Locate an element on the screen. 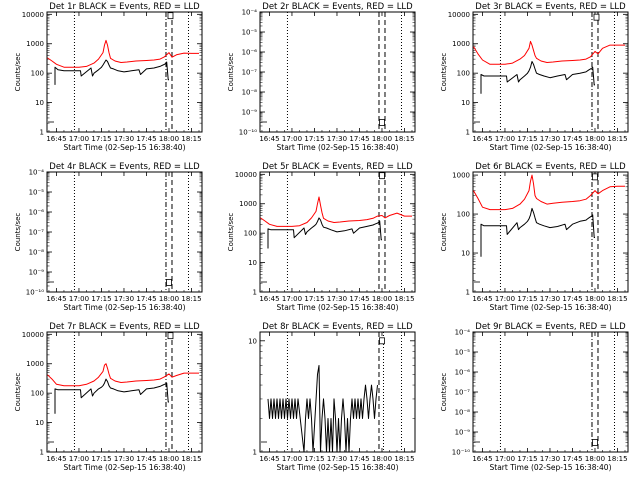 The width and height of the screenshot is (640, 480). det-6r-y-tick-label: 10 is located at coordinates (465, 254).